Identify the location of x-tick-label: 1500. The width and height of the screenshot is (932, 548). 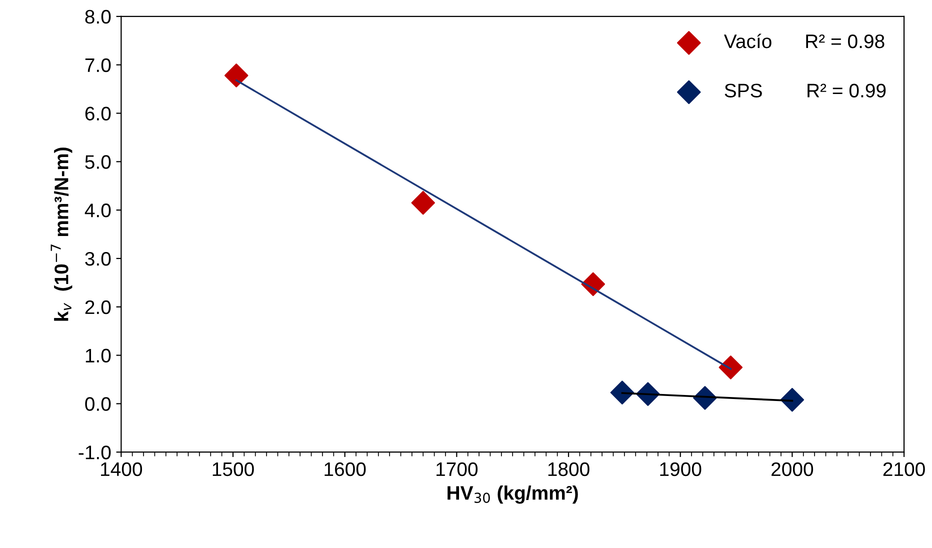
(233, 469).